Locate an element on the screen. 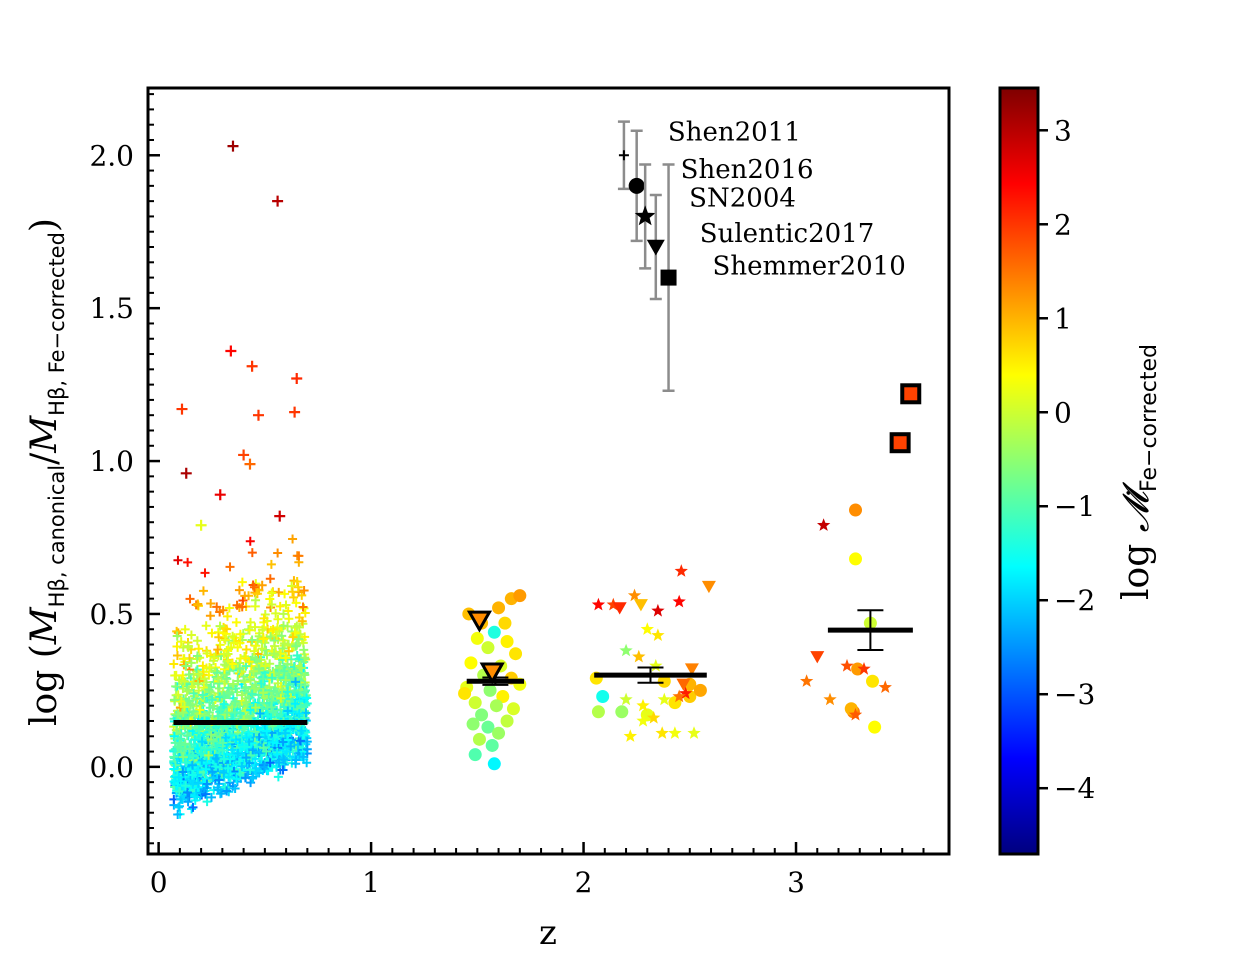  colorbar-tick-label: −4 is located at coordinates (1074, 788).